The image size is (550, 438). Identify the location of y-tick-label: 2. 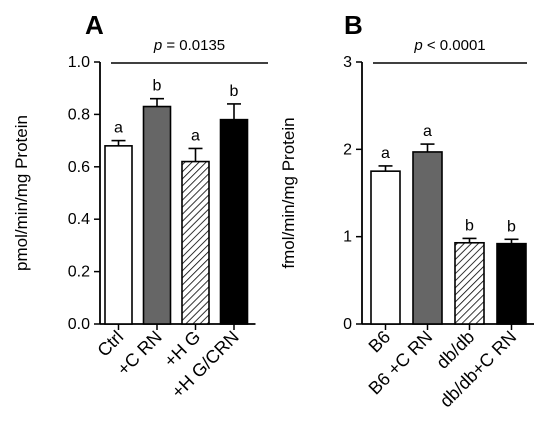
(347, 149).